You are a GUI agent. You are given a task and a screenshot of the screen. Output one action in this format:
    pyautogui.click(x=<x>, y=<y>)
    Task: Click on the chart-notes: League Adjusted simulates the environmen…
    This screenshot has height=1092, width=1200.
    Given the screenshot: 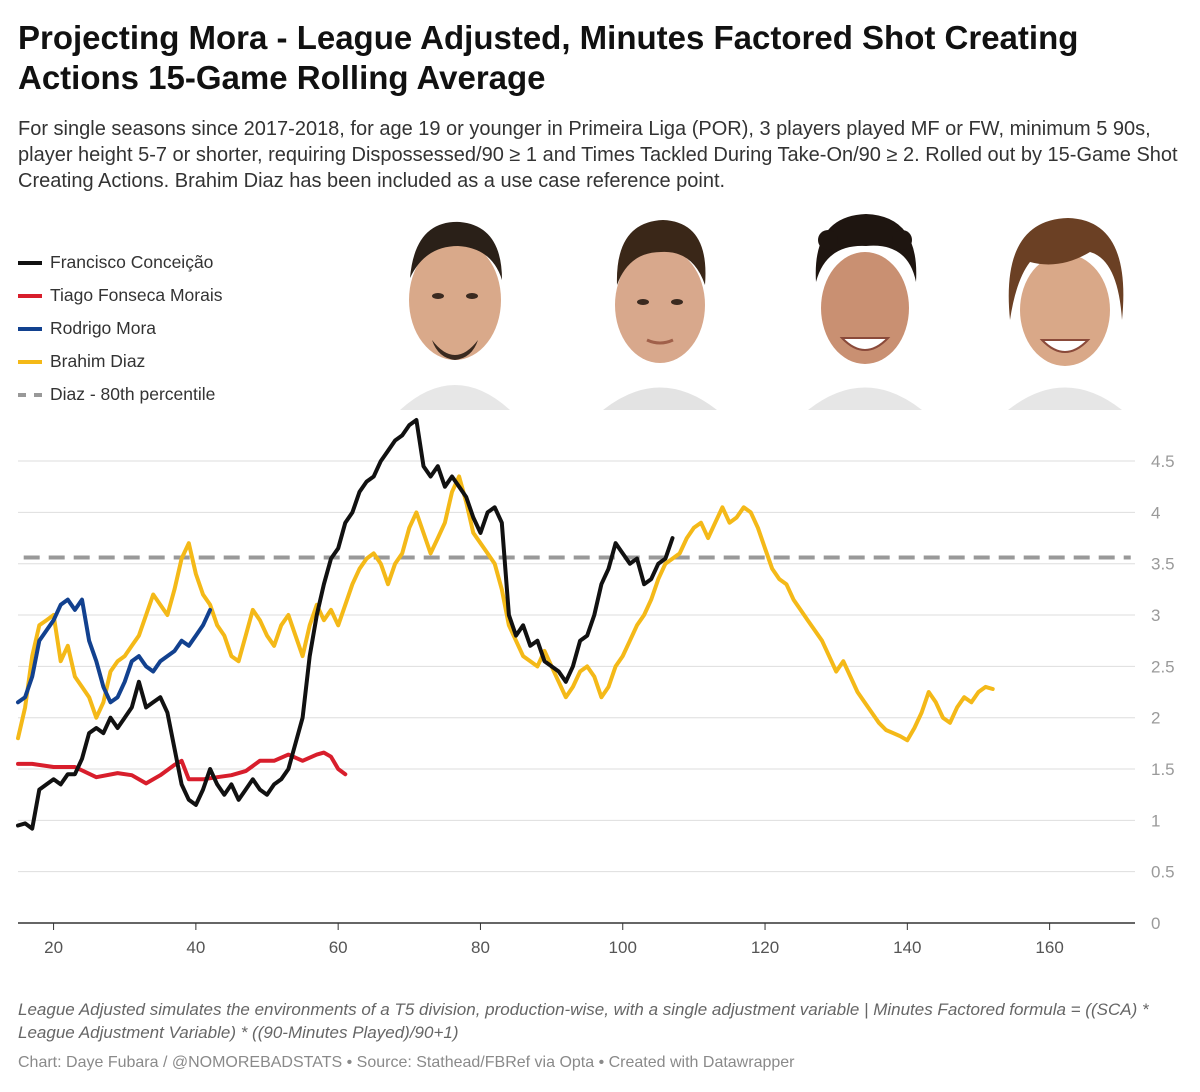 What is the action you would take?
    pyautogui.click(x=583, y=1021)
    